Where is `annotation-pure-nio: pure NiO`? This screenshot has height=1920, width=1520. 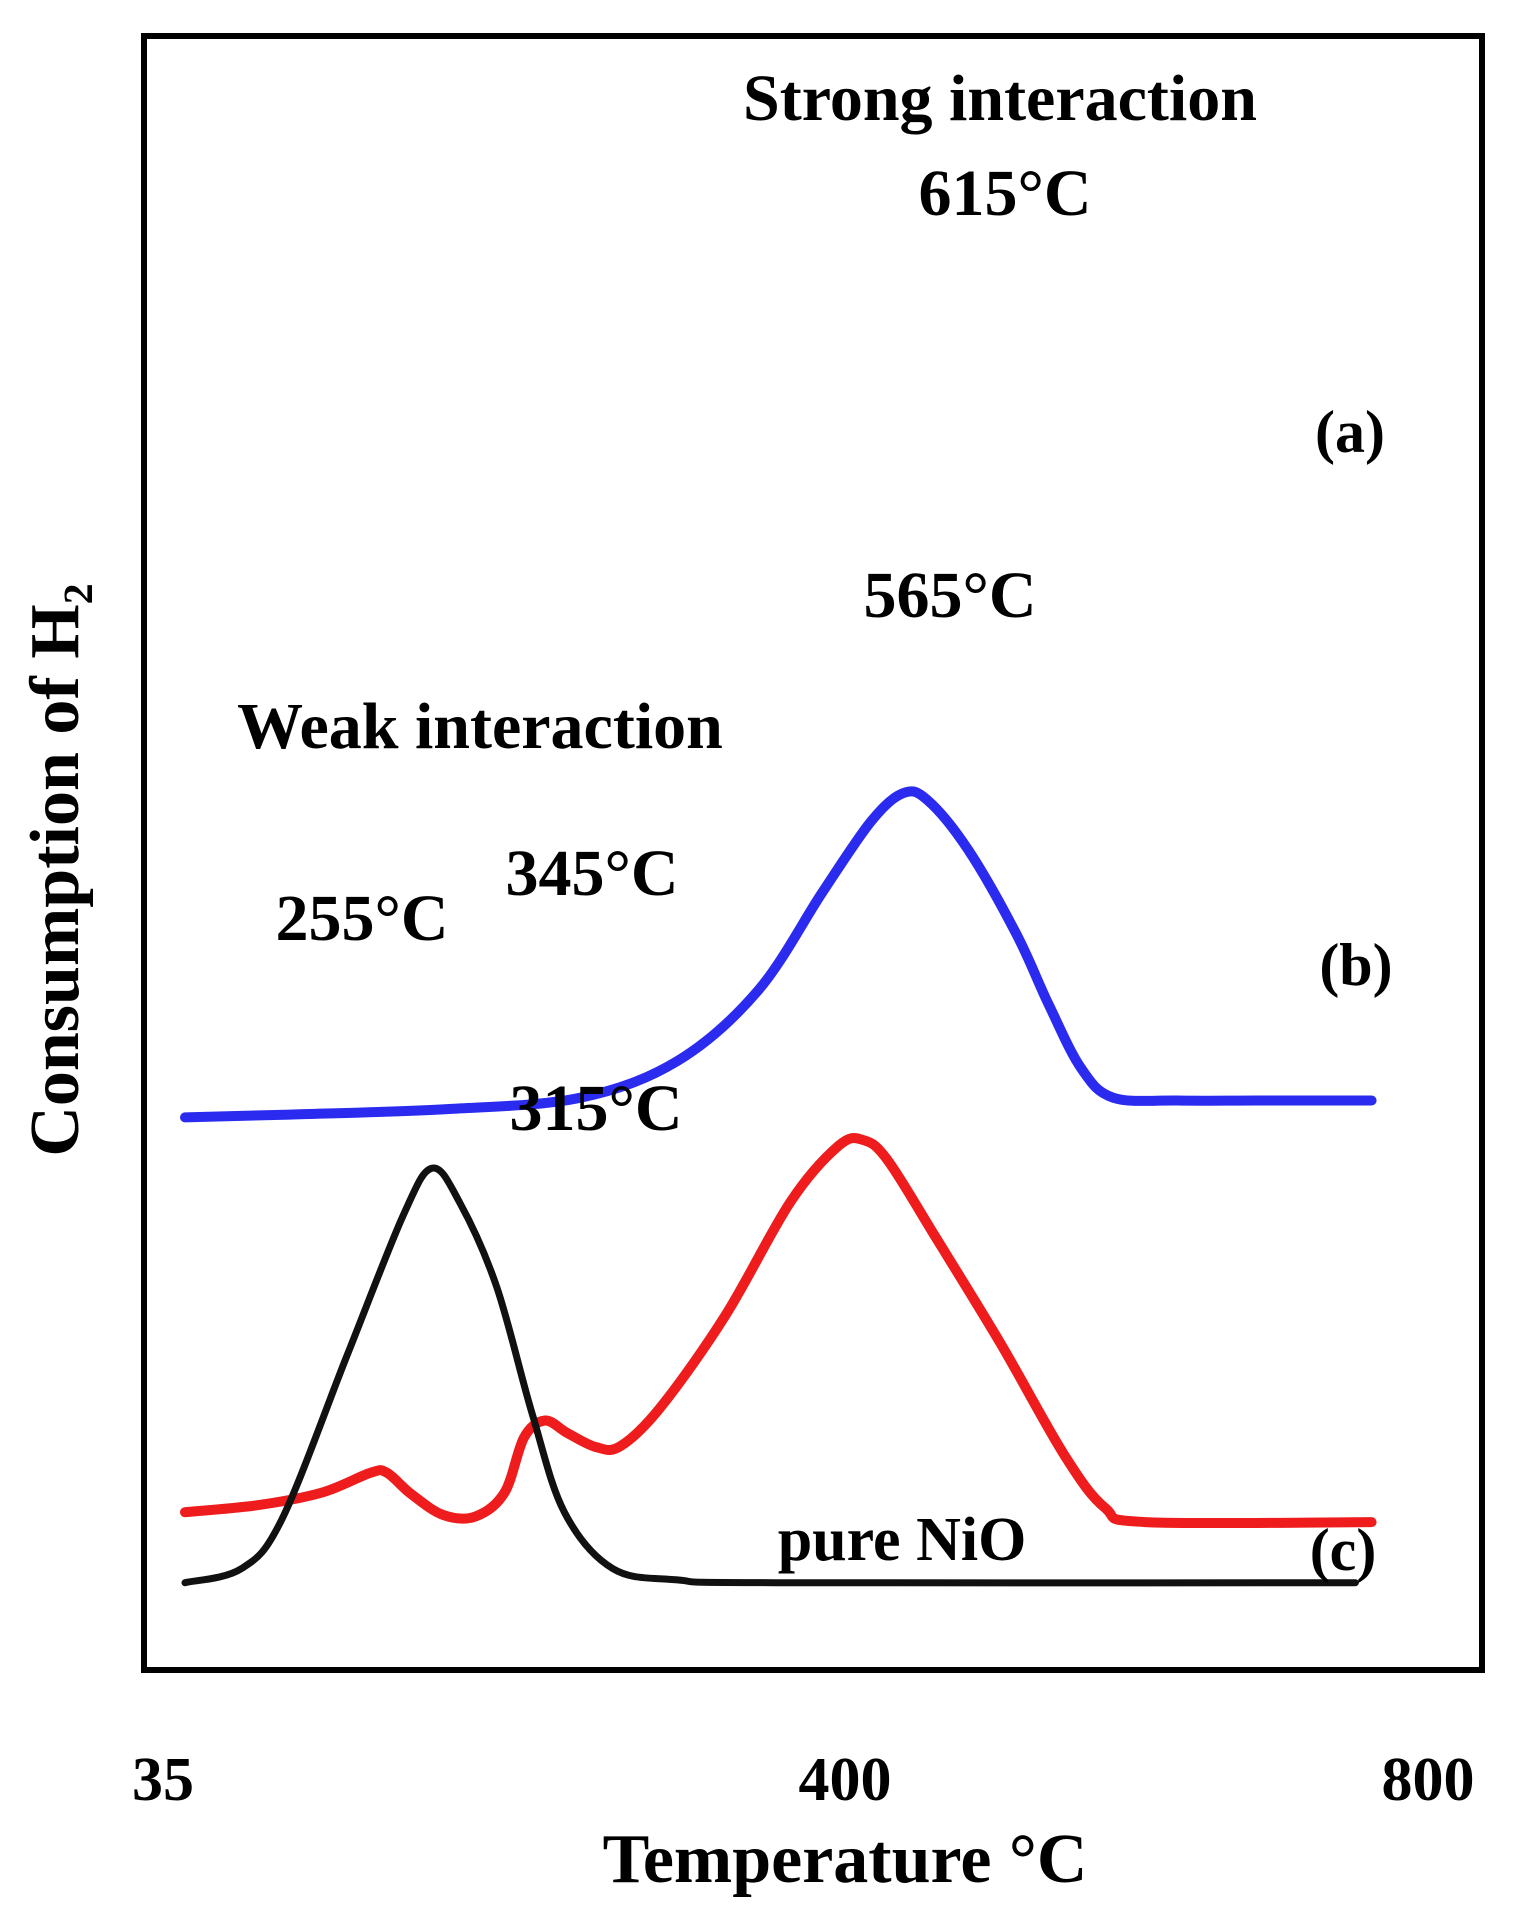 annotation-pure-nio: pure NiO is located at coordinates (902, 1540).